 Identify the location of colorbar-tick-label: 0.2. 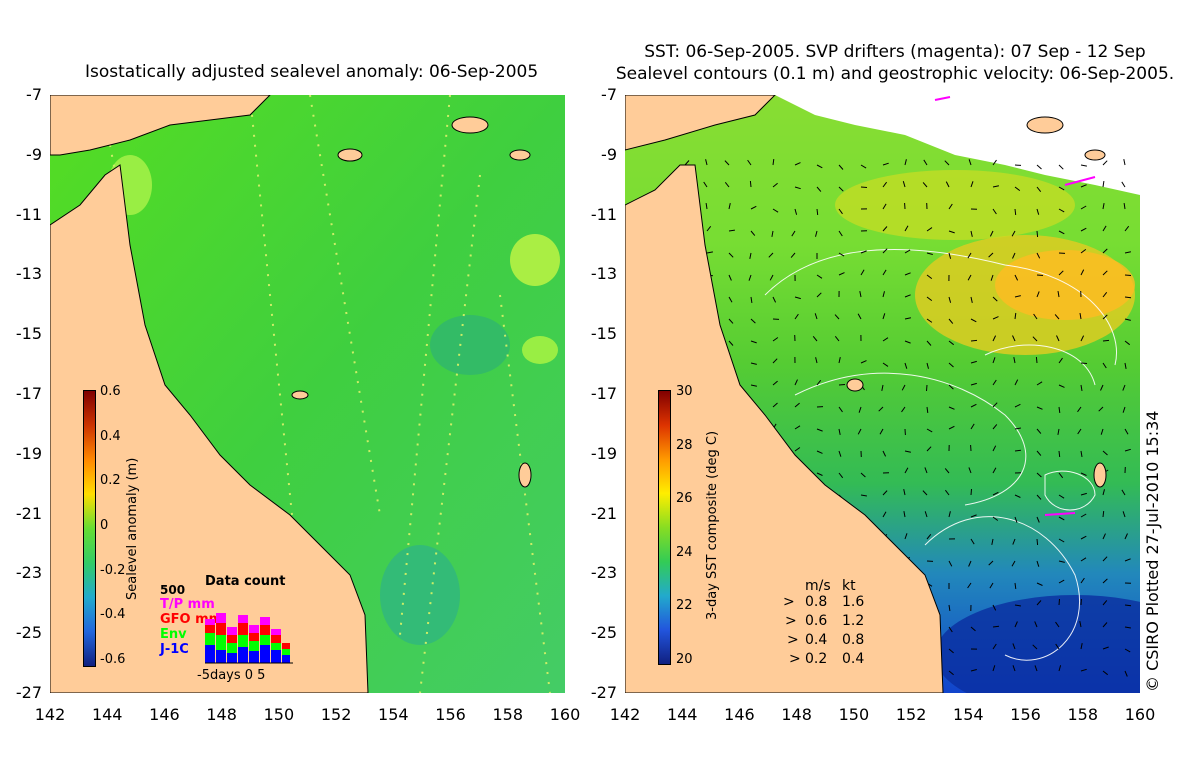
(110, 481).